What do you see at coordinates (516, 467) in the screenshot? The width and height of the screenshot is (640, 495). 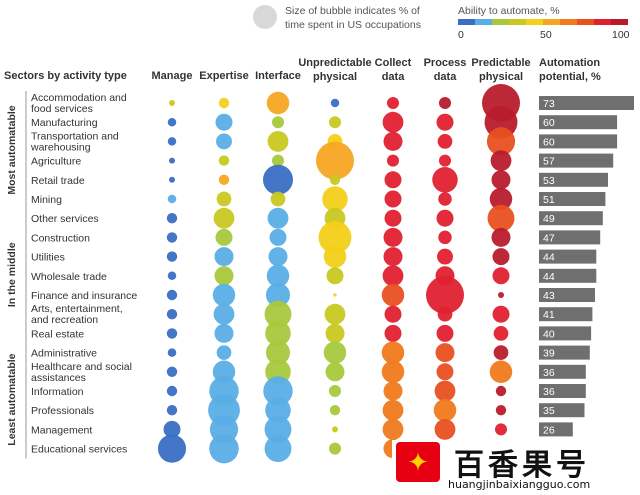 I see `watermark: ✦ 百香果号 huangjinbaixiangguo.com` at bounding box center [516, 467].